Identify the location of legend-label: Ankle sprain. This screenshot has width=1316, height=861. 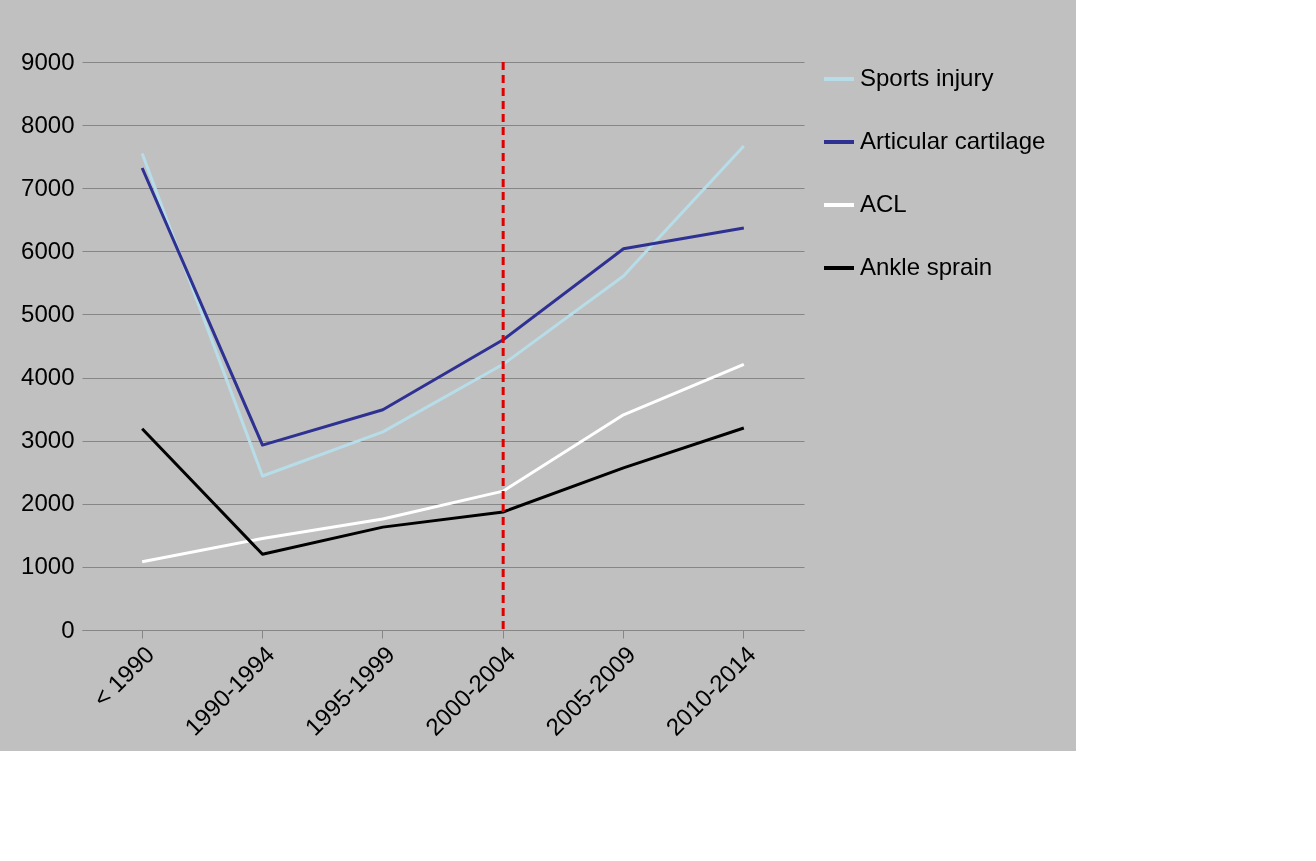
(926, 266).